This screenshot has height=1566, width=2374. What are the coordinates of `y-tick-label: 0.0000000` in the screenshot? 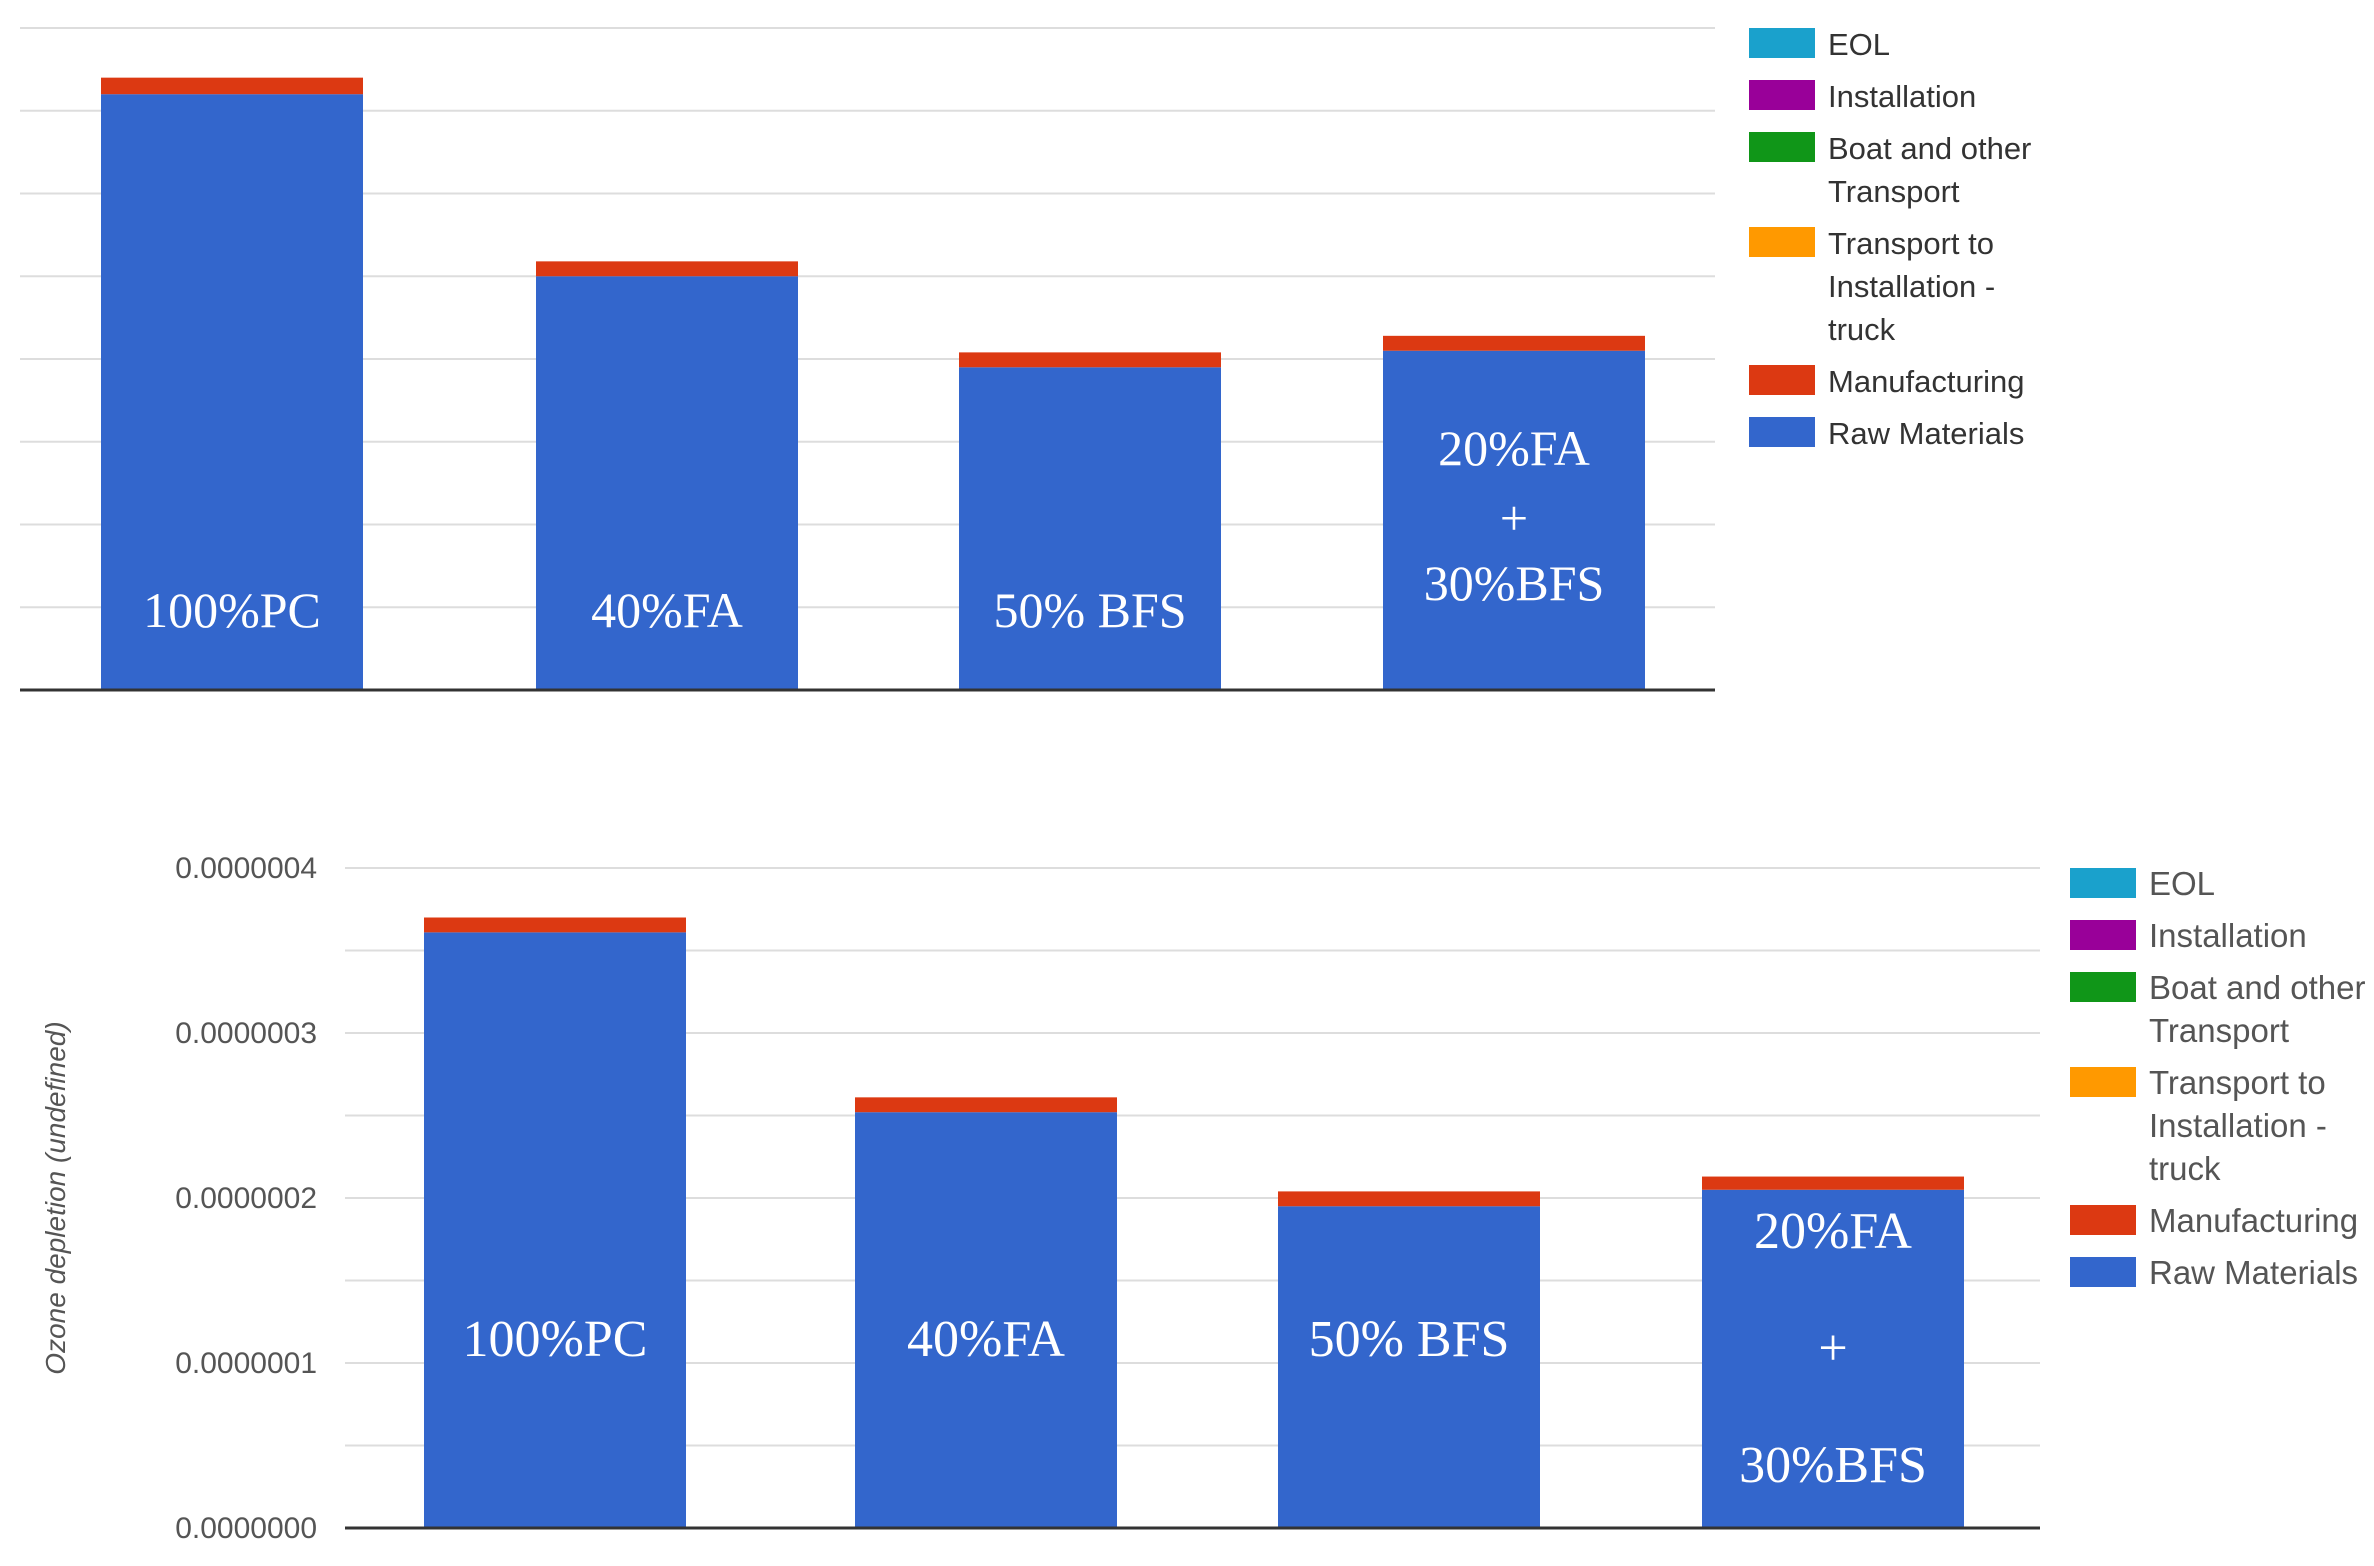 It's located at (246, 1528).